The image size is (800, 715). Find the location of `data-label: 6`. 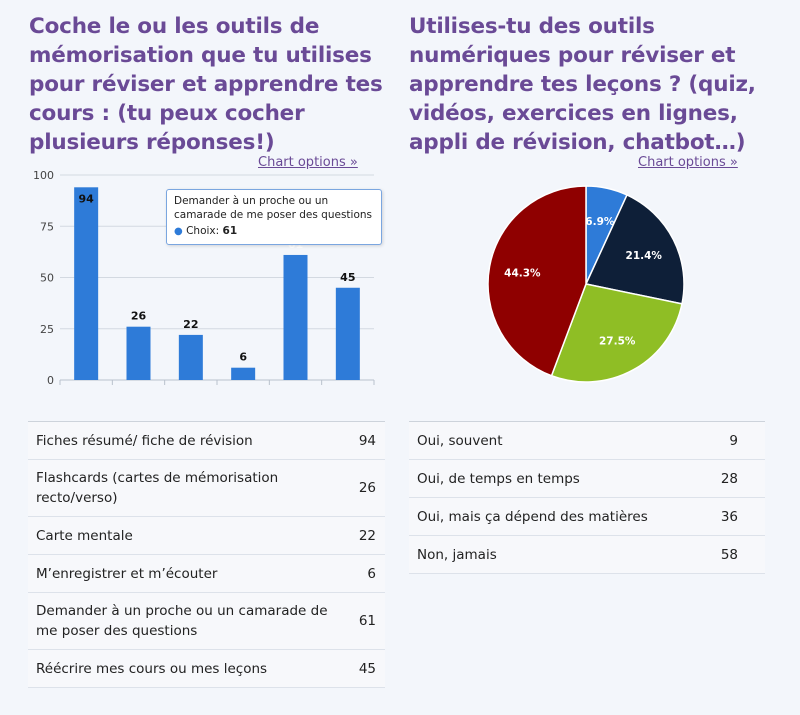

data-label: 6 is located at coordinates (243, 357).